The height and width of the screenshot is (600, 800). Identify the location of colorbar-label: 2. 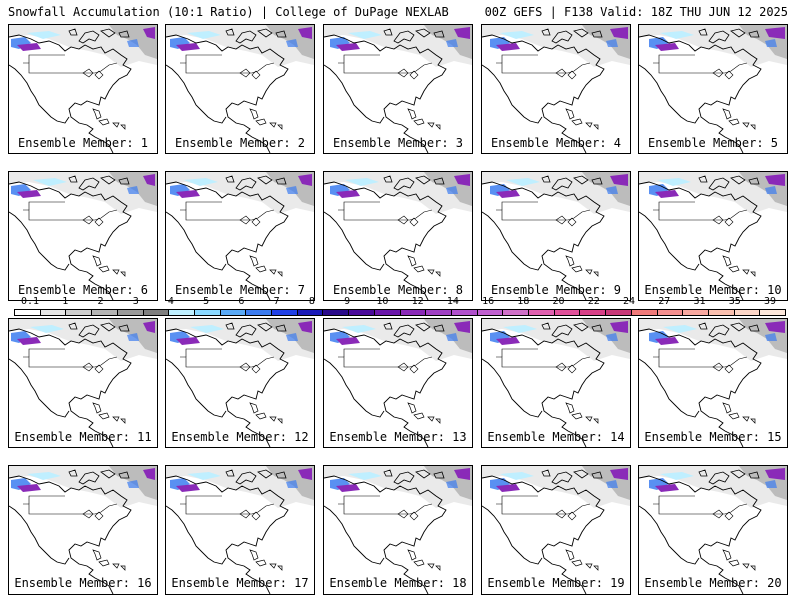
(100, 301).